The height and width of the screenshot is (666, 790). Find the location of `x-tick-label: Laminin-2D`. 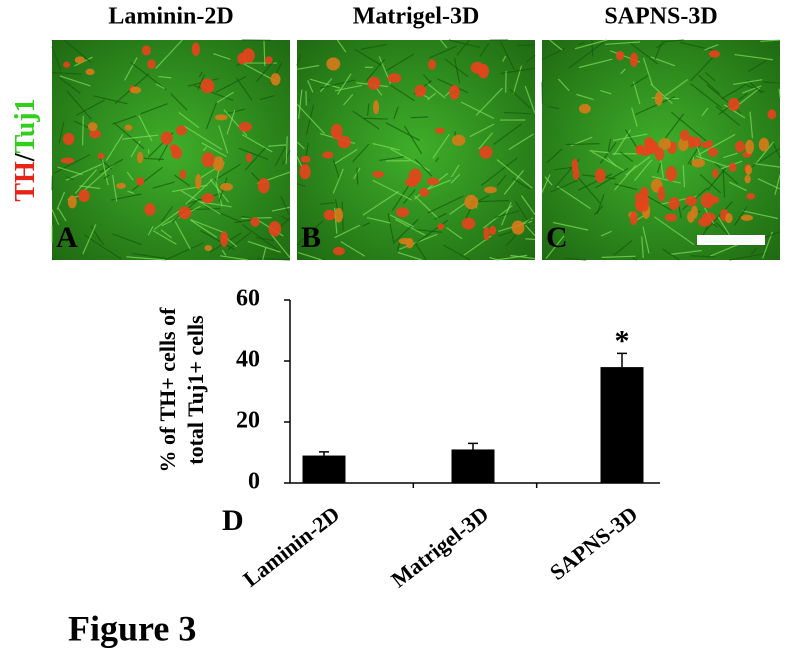

x-tick-label: Laminin-2D is located at coordinates (291, 546).